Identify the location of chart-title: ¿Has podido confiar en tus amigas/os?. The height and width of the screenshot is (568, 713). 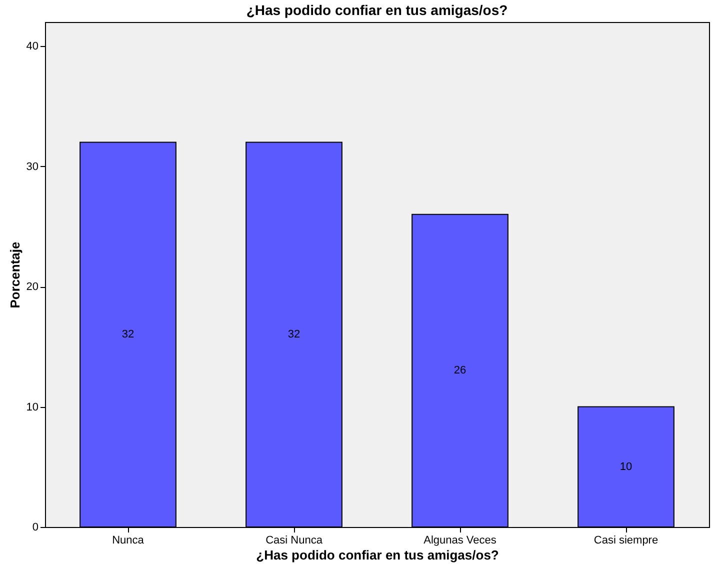
(377, 10).